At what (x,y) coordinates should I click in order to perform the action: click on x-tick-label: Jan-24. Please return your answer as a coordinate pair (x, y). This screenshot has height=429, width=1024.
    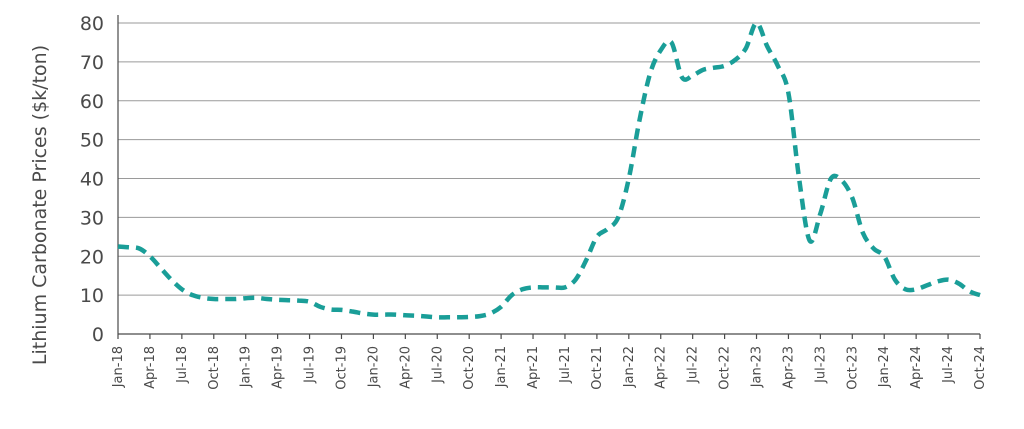
    Looking at the image, I should click on (884, 367).